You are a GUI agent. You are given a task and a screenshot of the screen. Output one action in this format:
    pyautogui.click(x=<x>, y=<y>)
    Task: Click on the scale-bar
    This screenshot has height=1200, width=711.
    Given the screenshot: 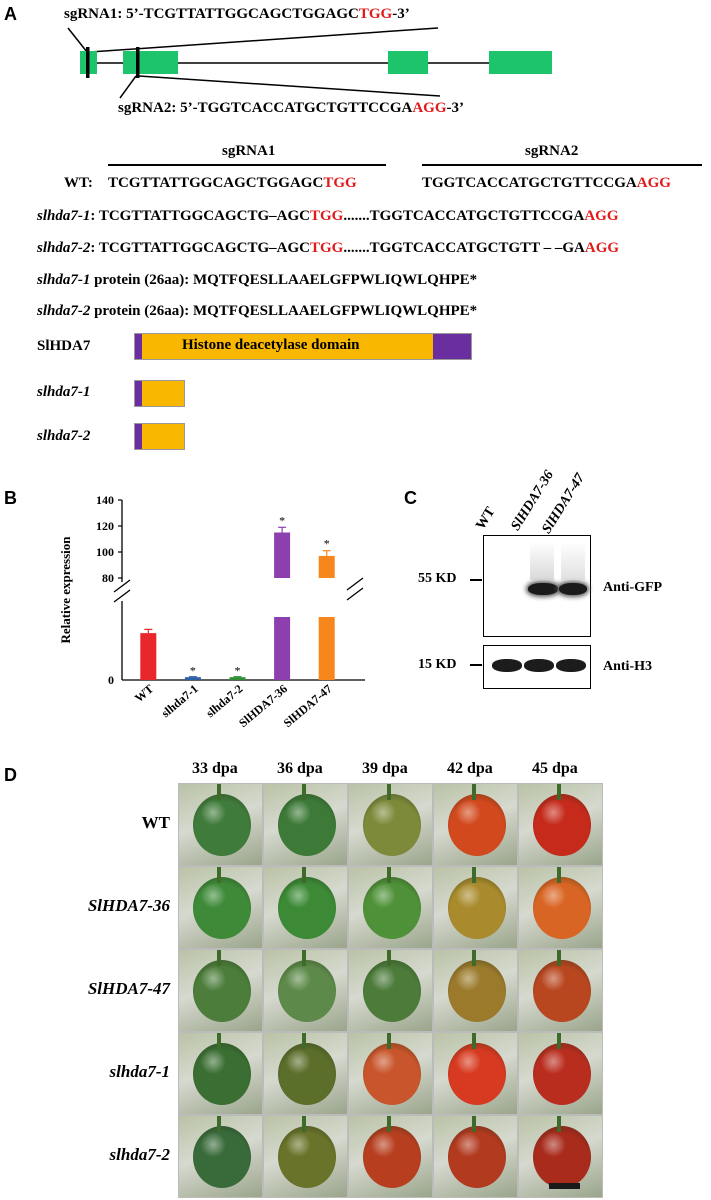 What is the action you would take?
    pyautogui.click(x=564, y=1186)
    